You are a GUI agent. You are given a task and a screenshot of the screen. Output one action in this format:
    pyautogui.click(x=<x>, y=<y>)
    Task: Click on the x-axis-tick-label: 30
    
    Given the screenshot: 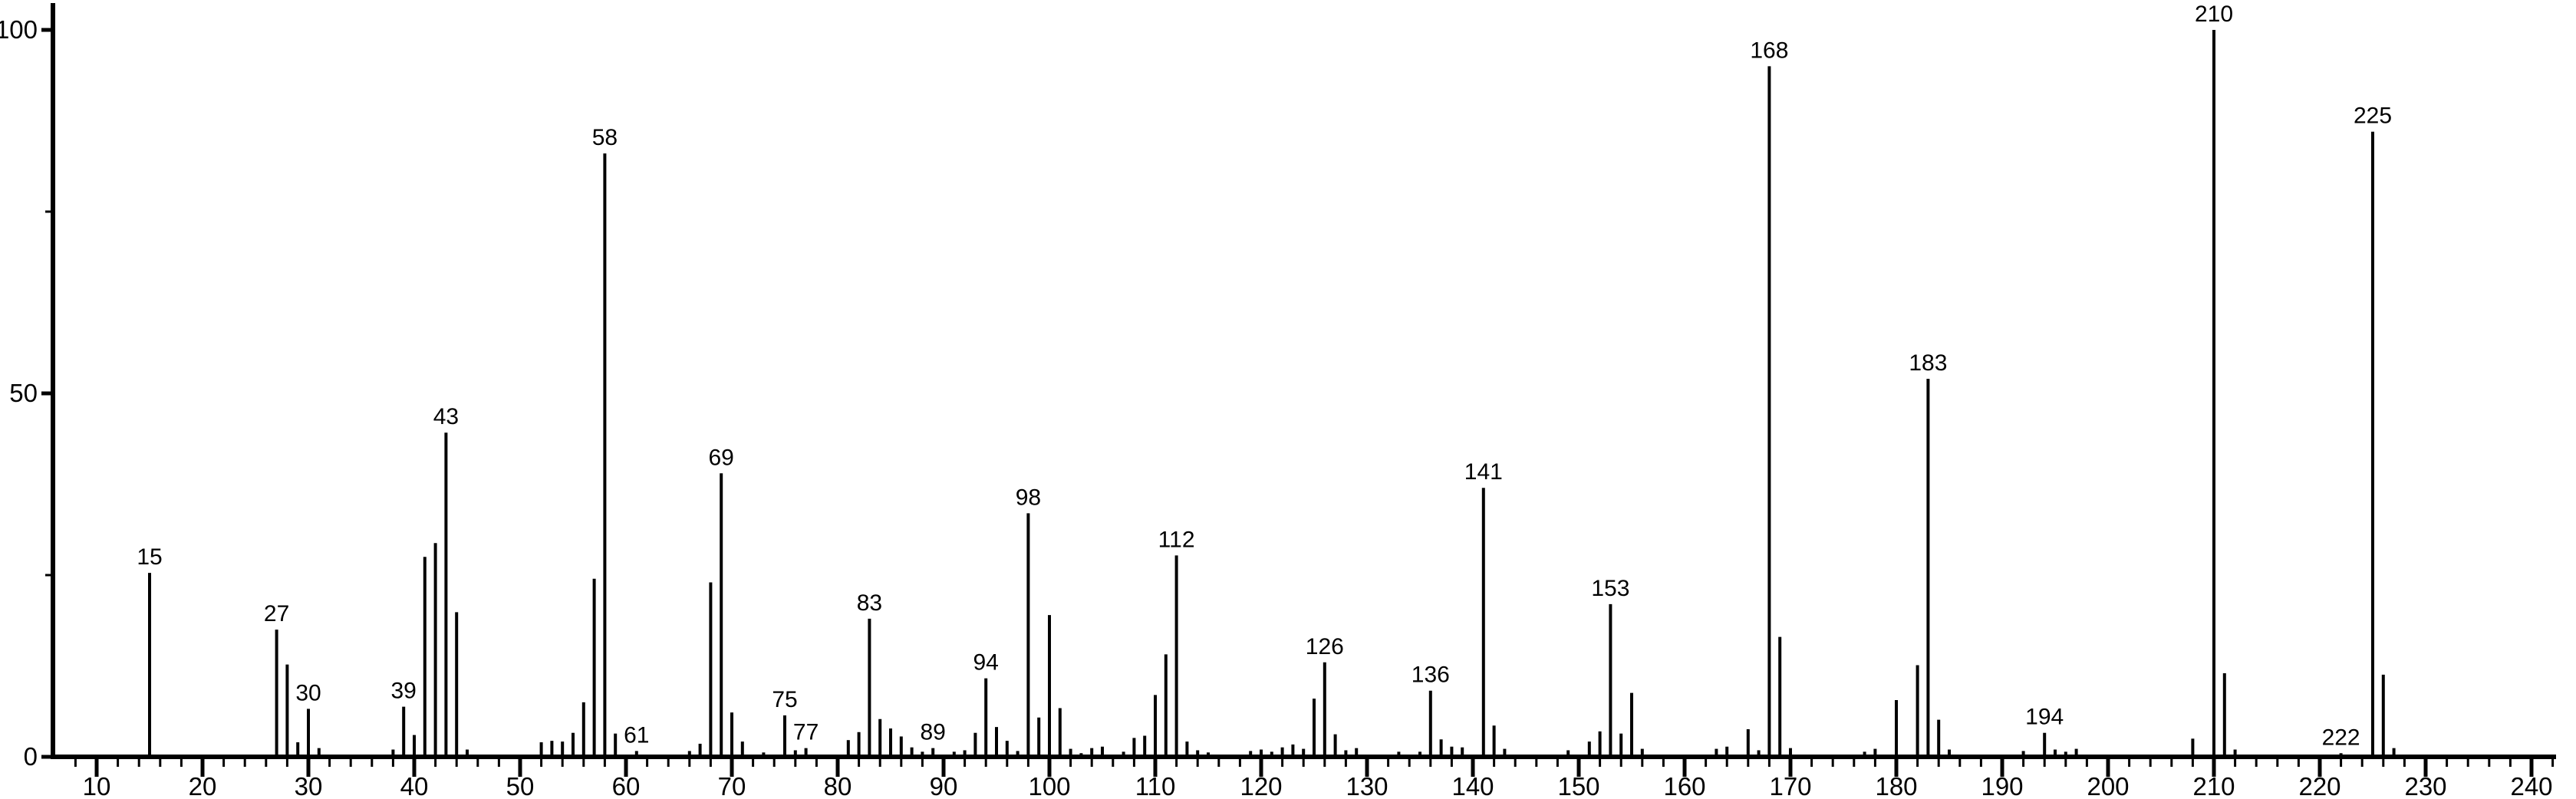 What is the action you would take?
    pyautogui.click(x=309, y=785)
    